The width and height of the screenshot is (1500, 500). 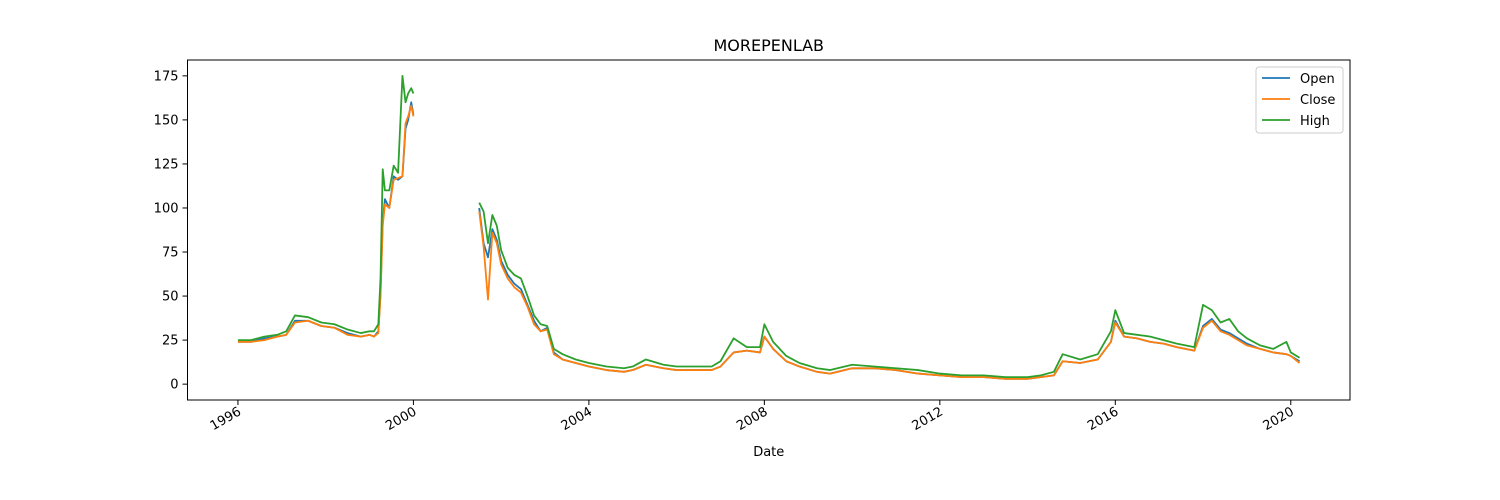 I want to click on y-tick-label: 175, so click(x=166, y=76).